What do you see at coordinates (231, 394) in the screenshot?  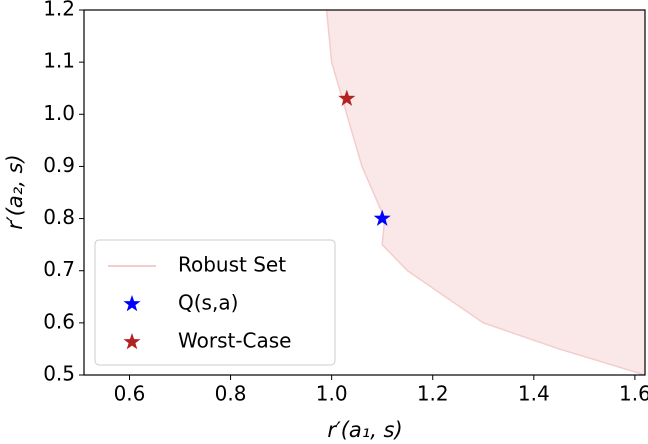 I see `x-tick-label: 0.8` at bounding box center [231, 394].